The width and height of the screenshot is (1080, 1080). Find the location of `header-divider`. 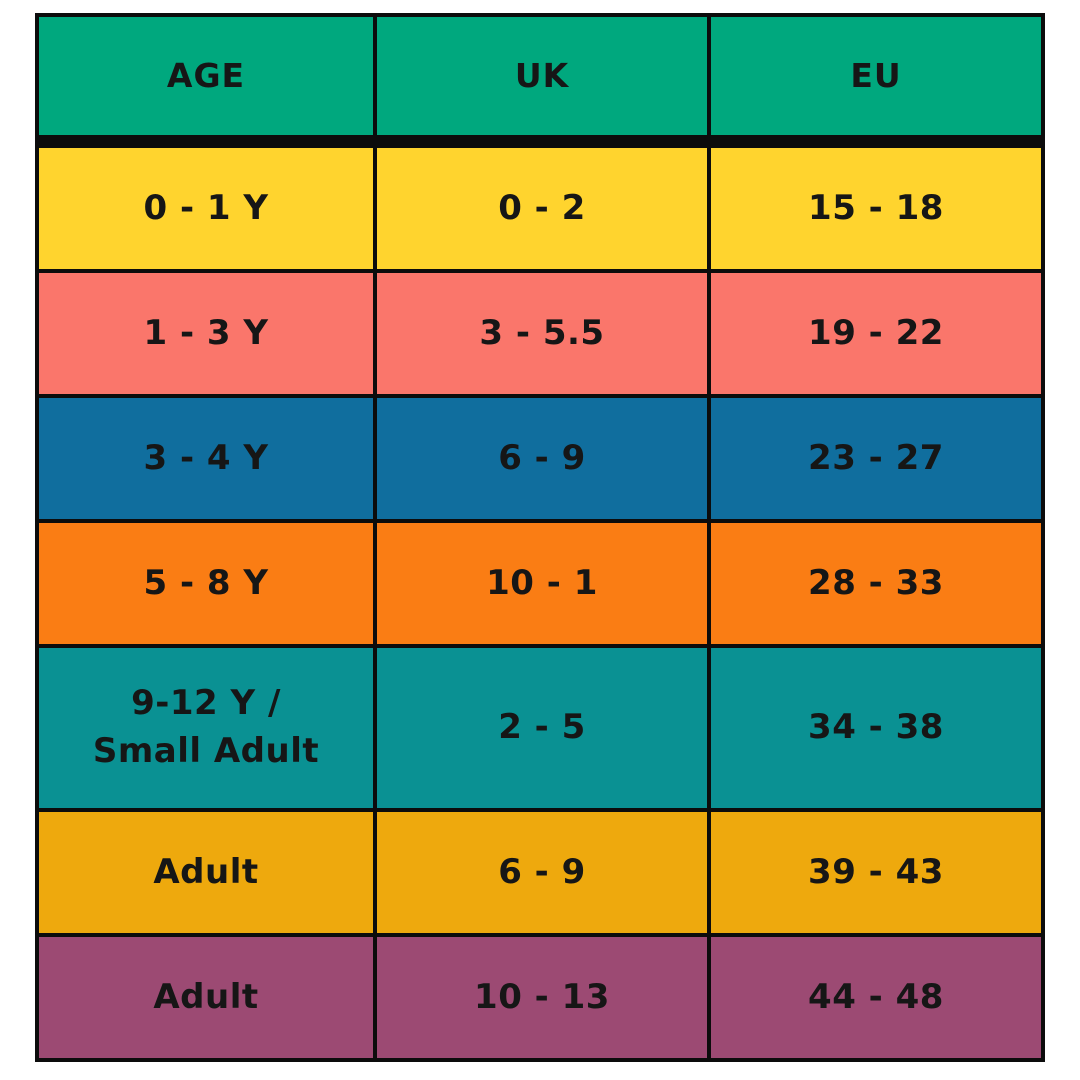

header-divider is located at coordinates (540, 141).